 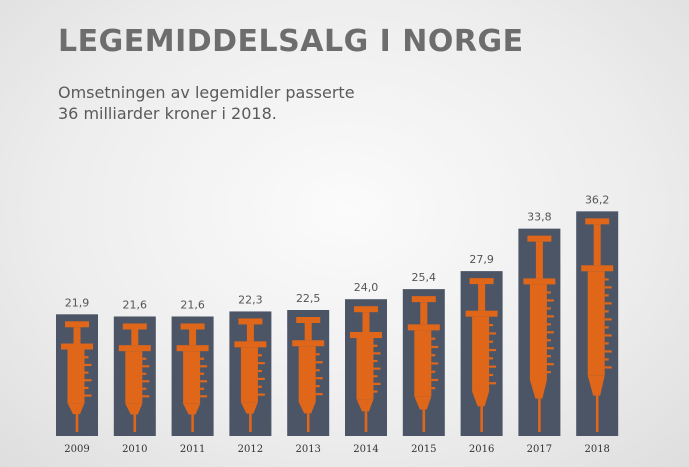 What do you see at coordinates (308, 298) in the screenshot?
I see `value-label: 22,5` at bounding box center [308, 298].